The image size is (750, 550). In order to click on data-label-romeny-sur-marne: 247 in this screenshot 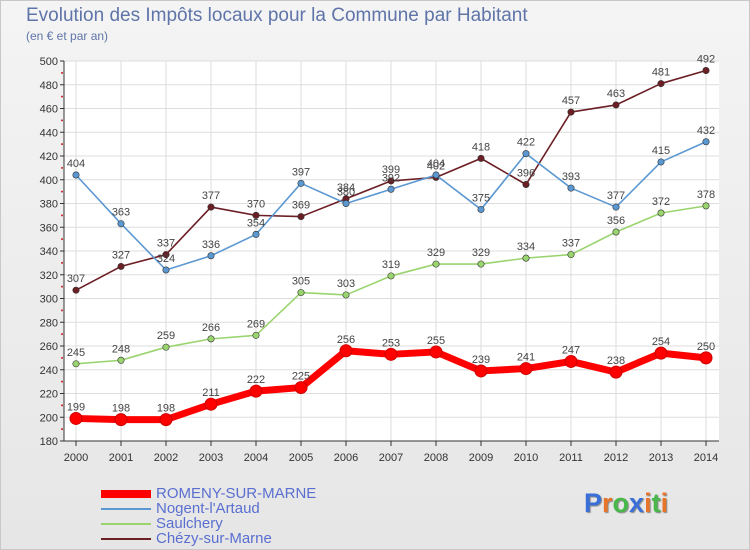, I will do `click(571, 350)`.